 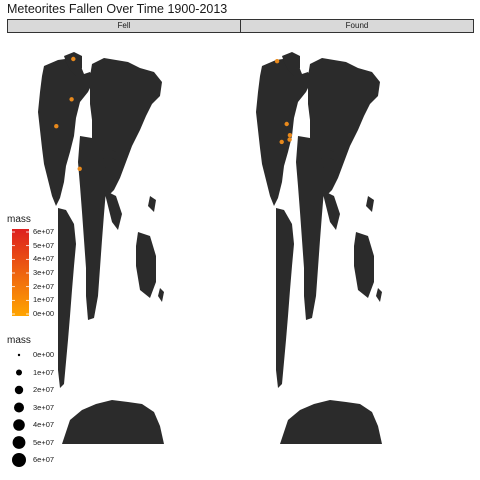 What do you see at coordinates (44, 259) in the screenshot?
I see `color-legend-label: 4e+07` at bounding box center [44, 259].